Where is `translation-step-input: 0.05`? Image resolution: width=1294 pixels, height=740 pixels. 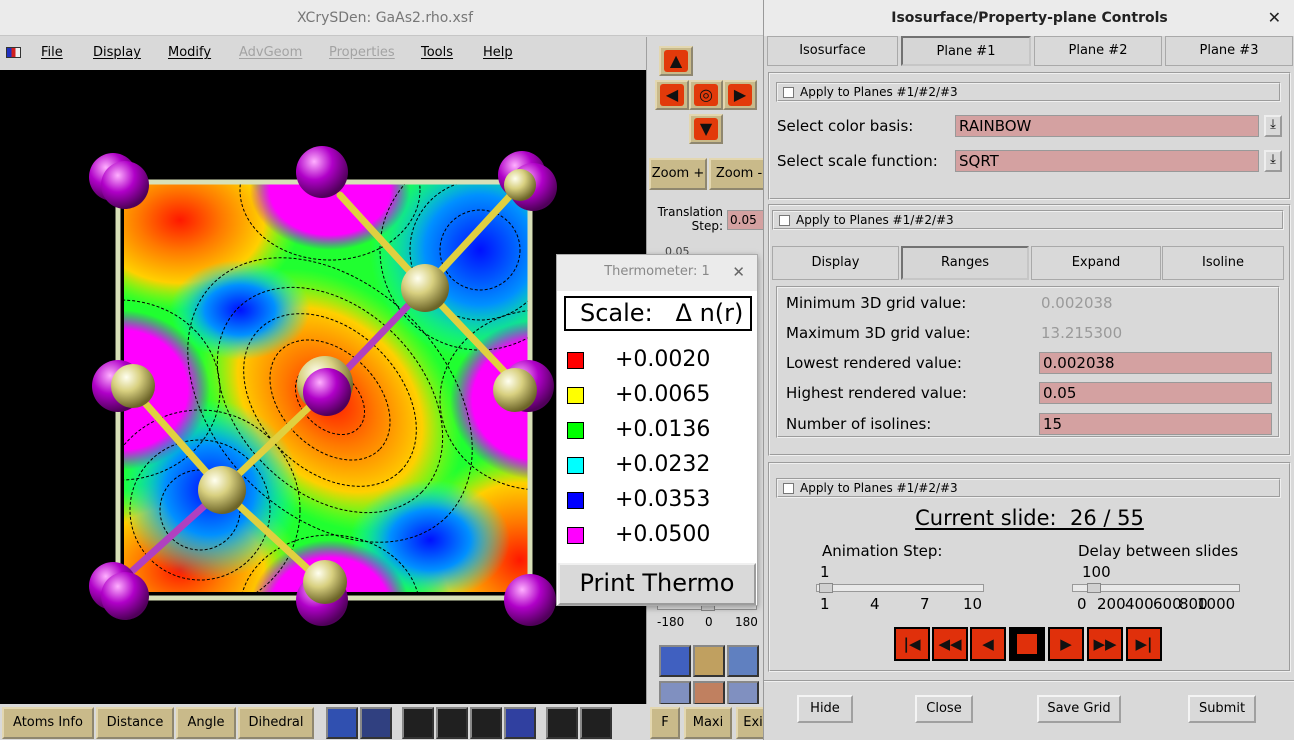
translation-step-input: 0.05 is located at coordinates (747, 220).